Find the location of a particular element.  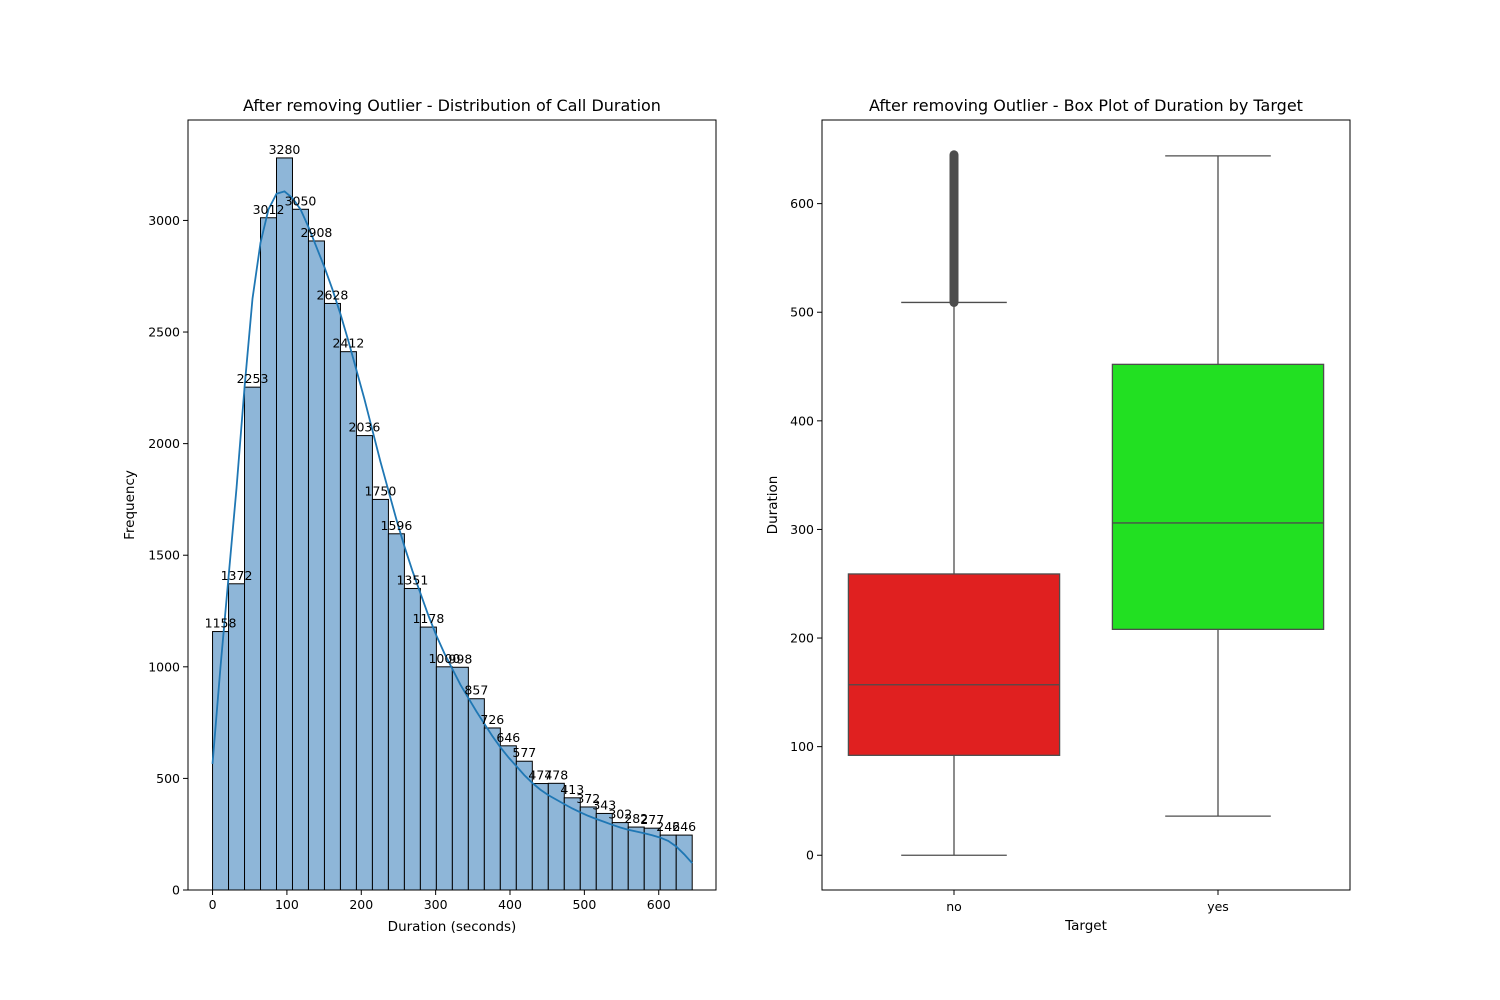

bar-value-label: 1596 is located at coordinates (397, 525).